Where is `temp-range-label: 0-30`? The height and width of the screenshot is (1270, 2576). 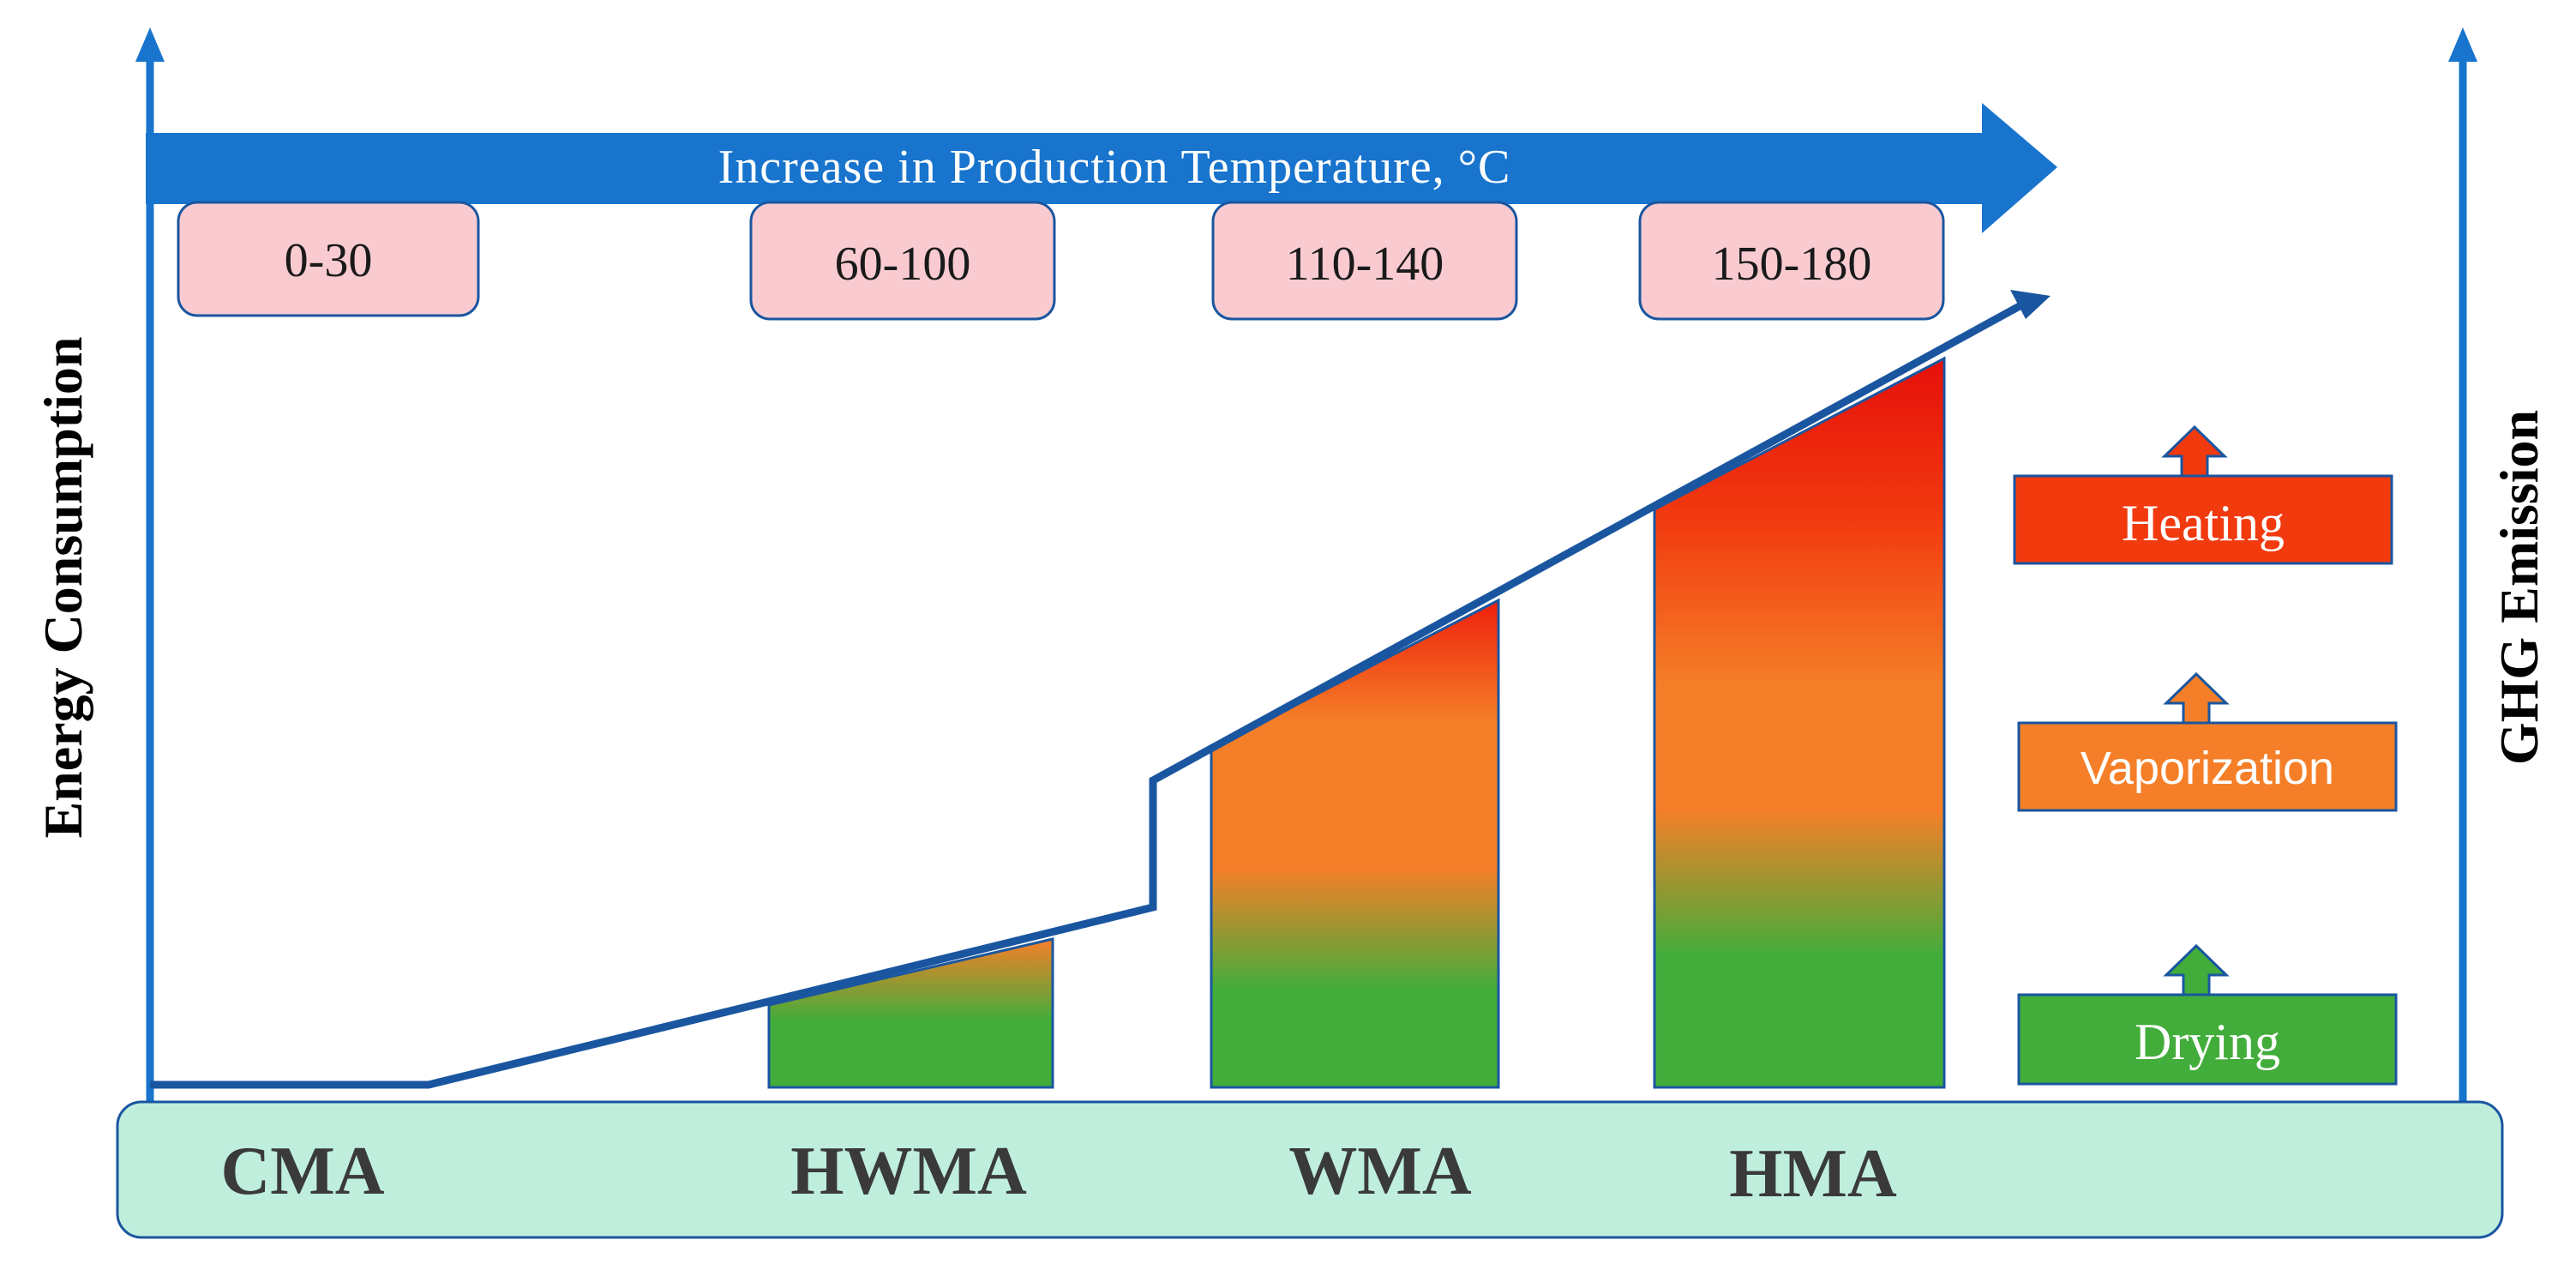 temp-range-label: 0-30 is located at coordinates (329, 260).